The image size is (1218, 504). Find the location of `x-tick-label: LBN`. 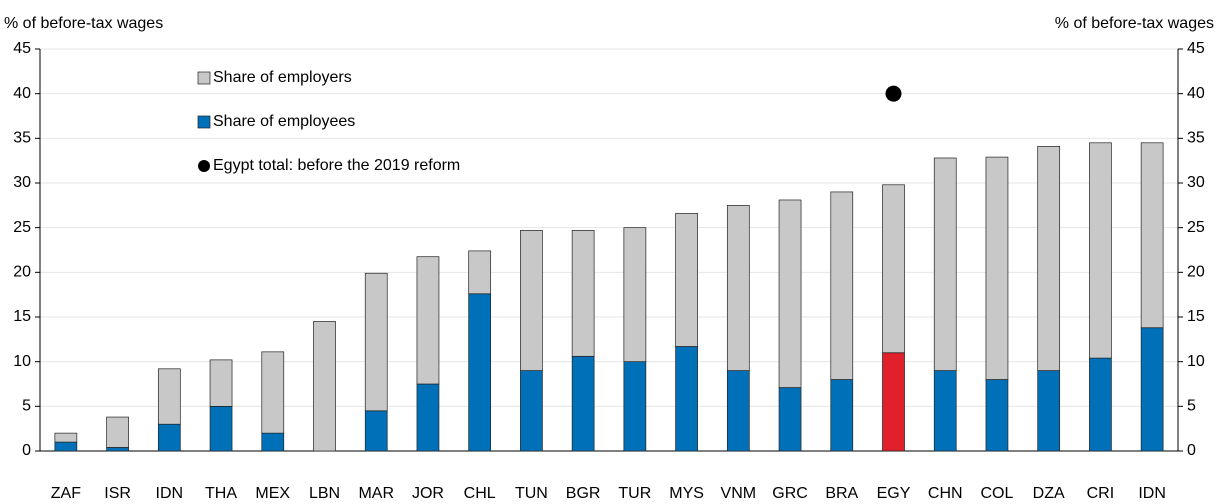

x-tick-label: LBN is located at coordinates (324, 493).